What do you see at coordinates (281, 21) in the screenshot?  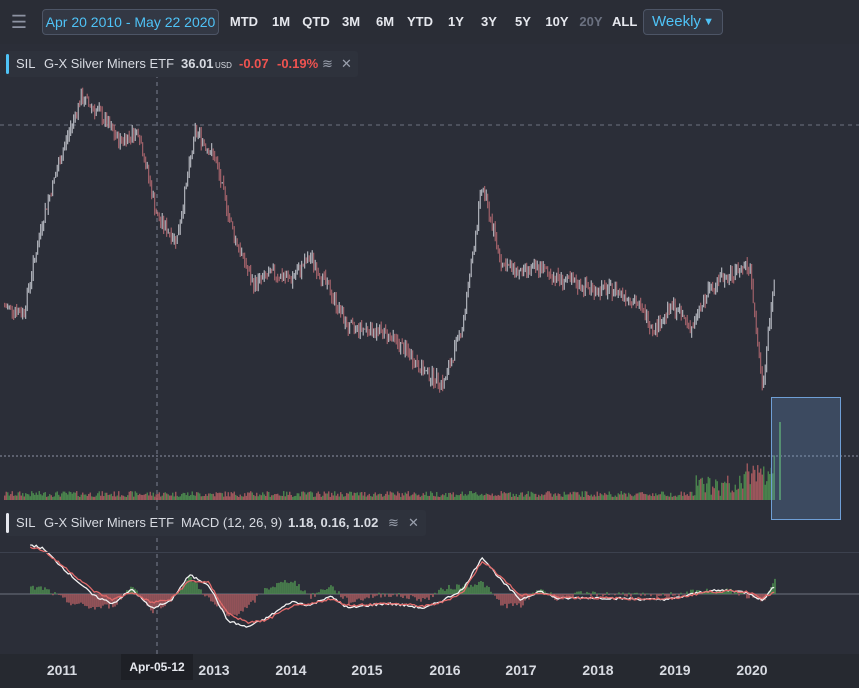 I see `range-button-1m: 1M` at bounding box center [281, 21].